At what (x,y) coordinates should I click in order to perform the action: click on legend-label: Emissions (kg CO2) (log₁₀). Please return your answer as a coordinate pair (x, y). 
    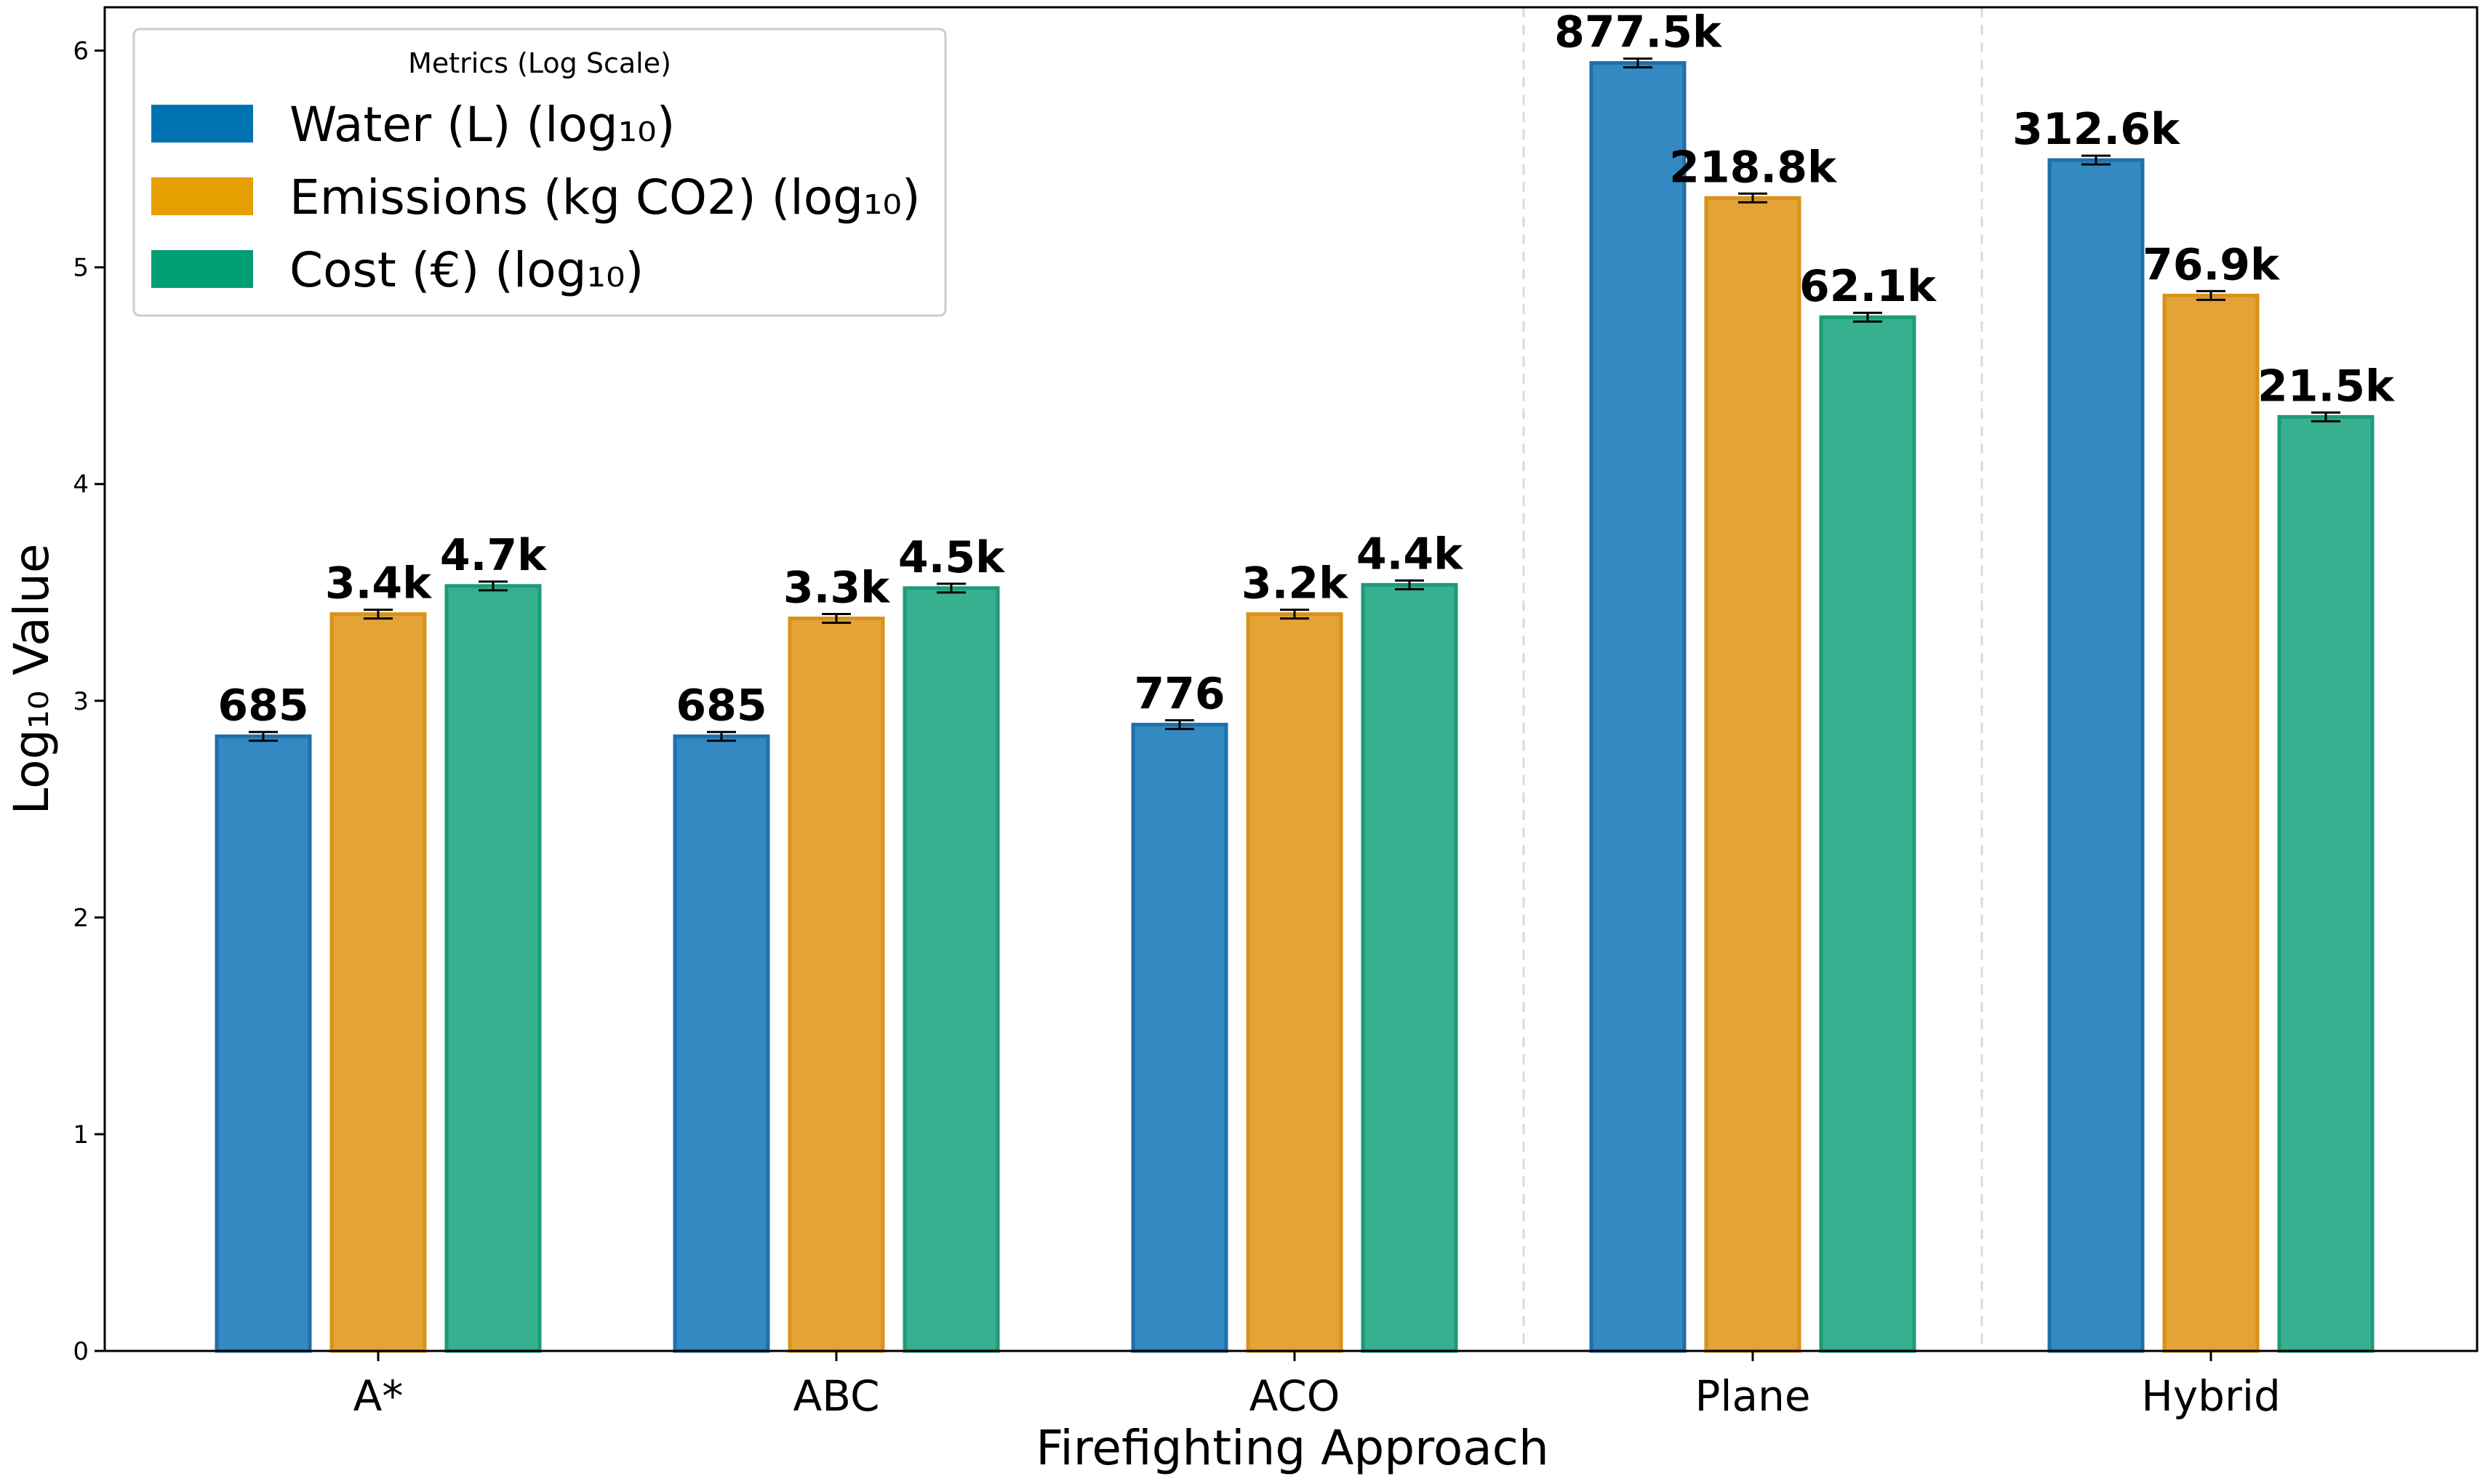
    Looking at the image, I should click on (605, 197).